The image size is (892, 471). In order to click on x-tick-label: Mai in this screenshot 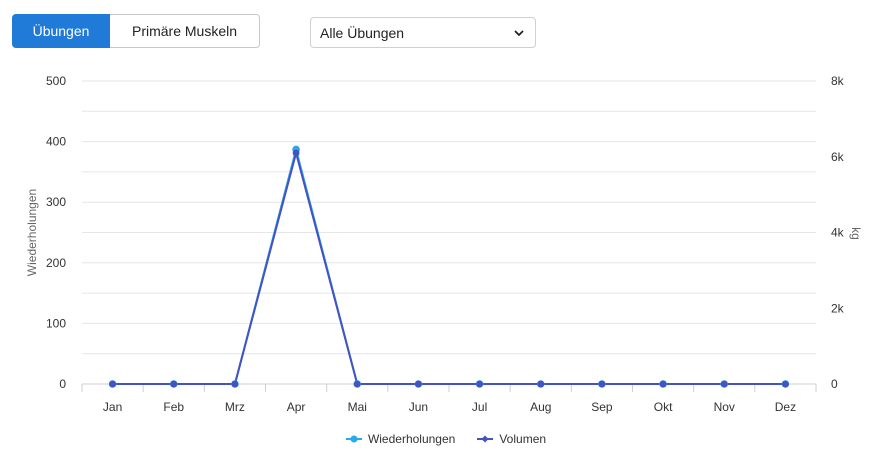, I will do `click(357, 407)`.